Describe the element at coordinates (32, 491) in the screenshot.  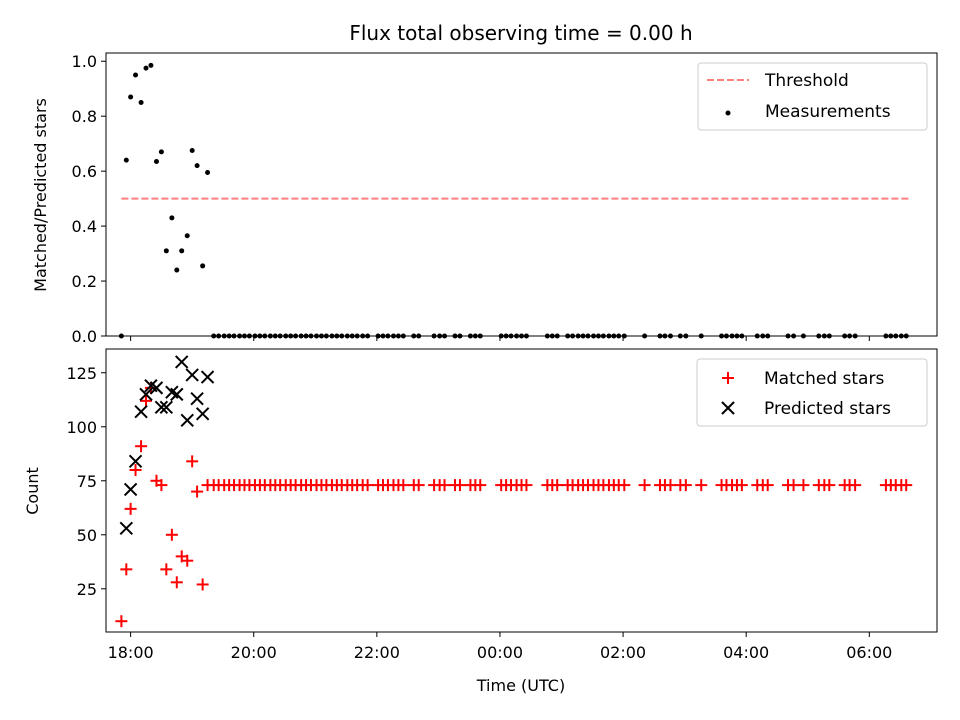
I see `count-y-axis-label: Count` at that location.